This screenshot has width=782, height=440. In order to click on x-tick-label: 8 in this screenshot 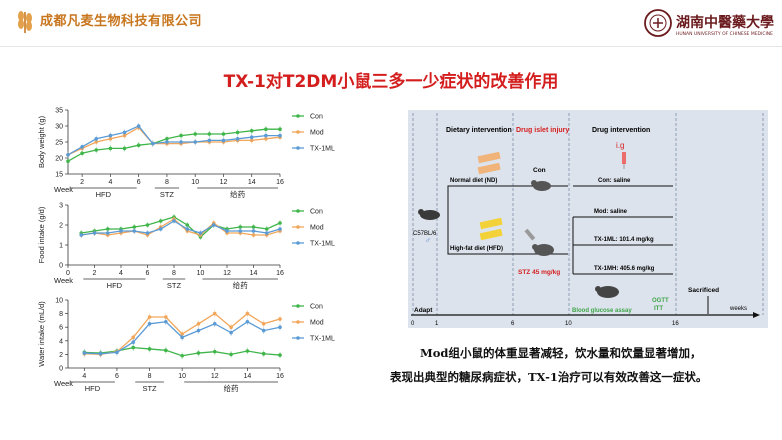, I will do `click(150, 376)`.